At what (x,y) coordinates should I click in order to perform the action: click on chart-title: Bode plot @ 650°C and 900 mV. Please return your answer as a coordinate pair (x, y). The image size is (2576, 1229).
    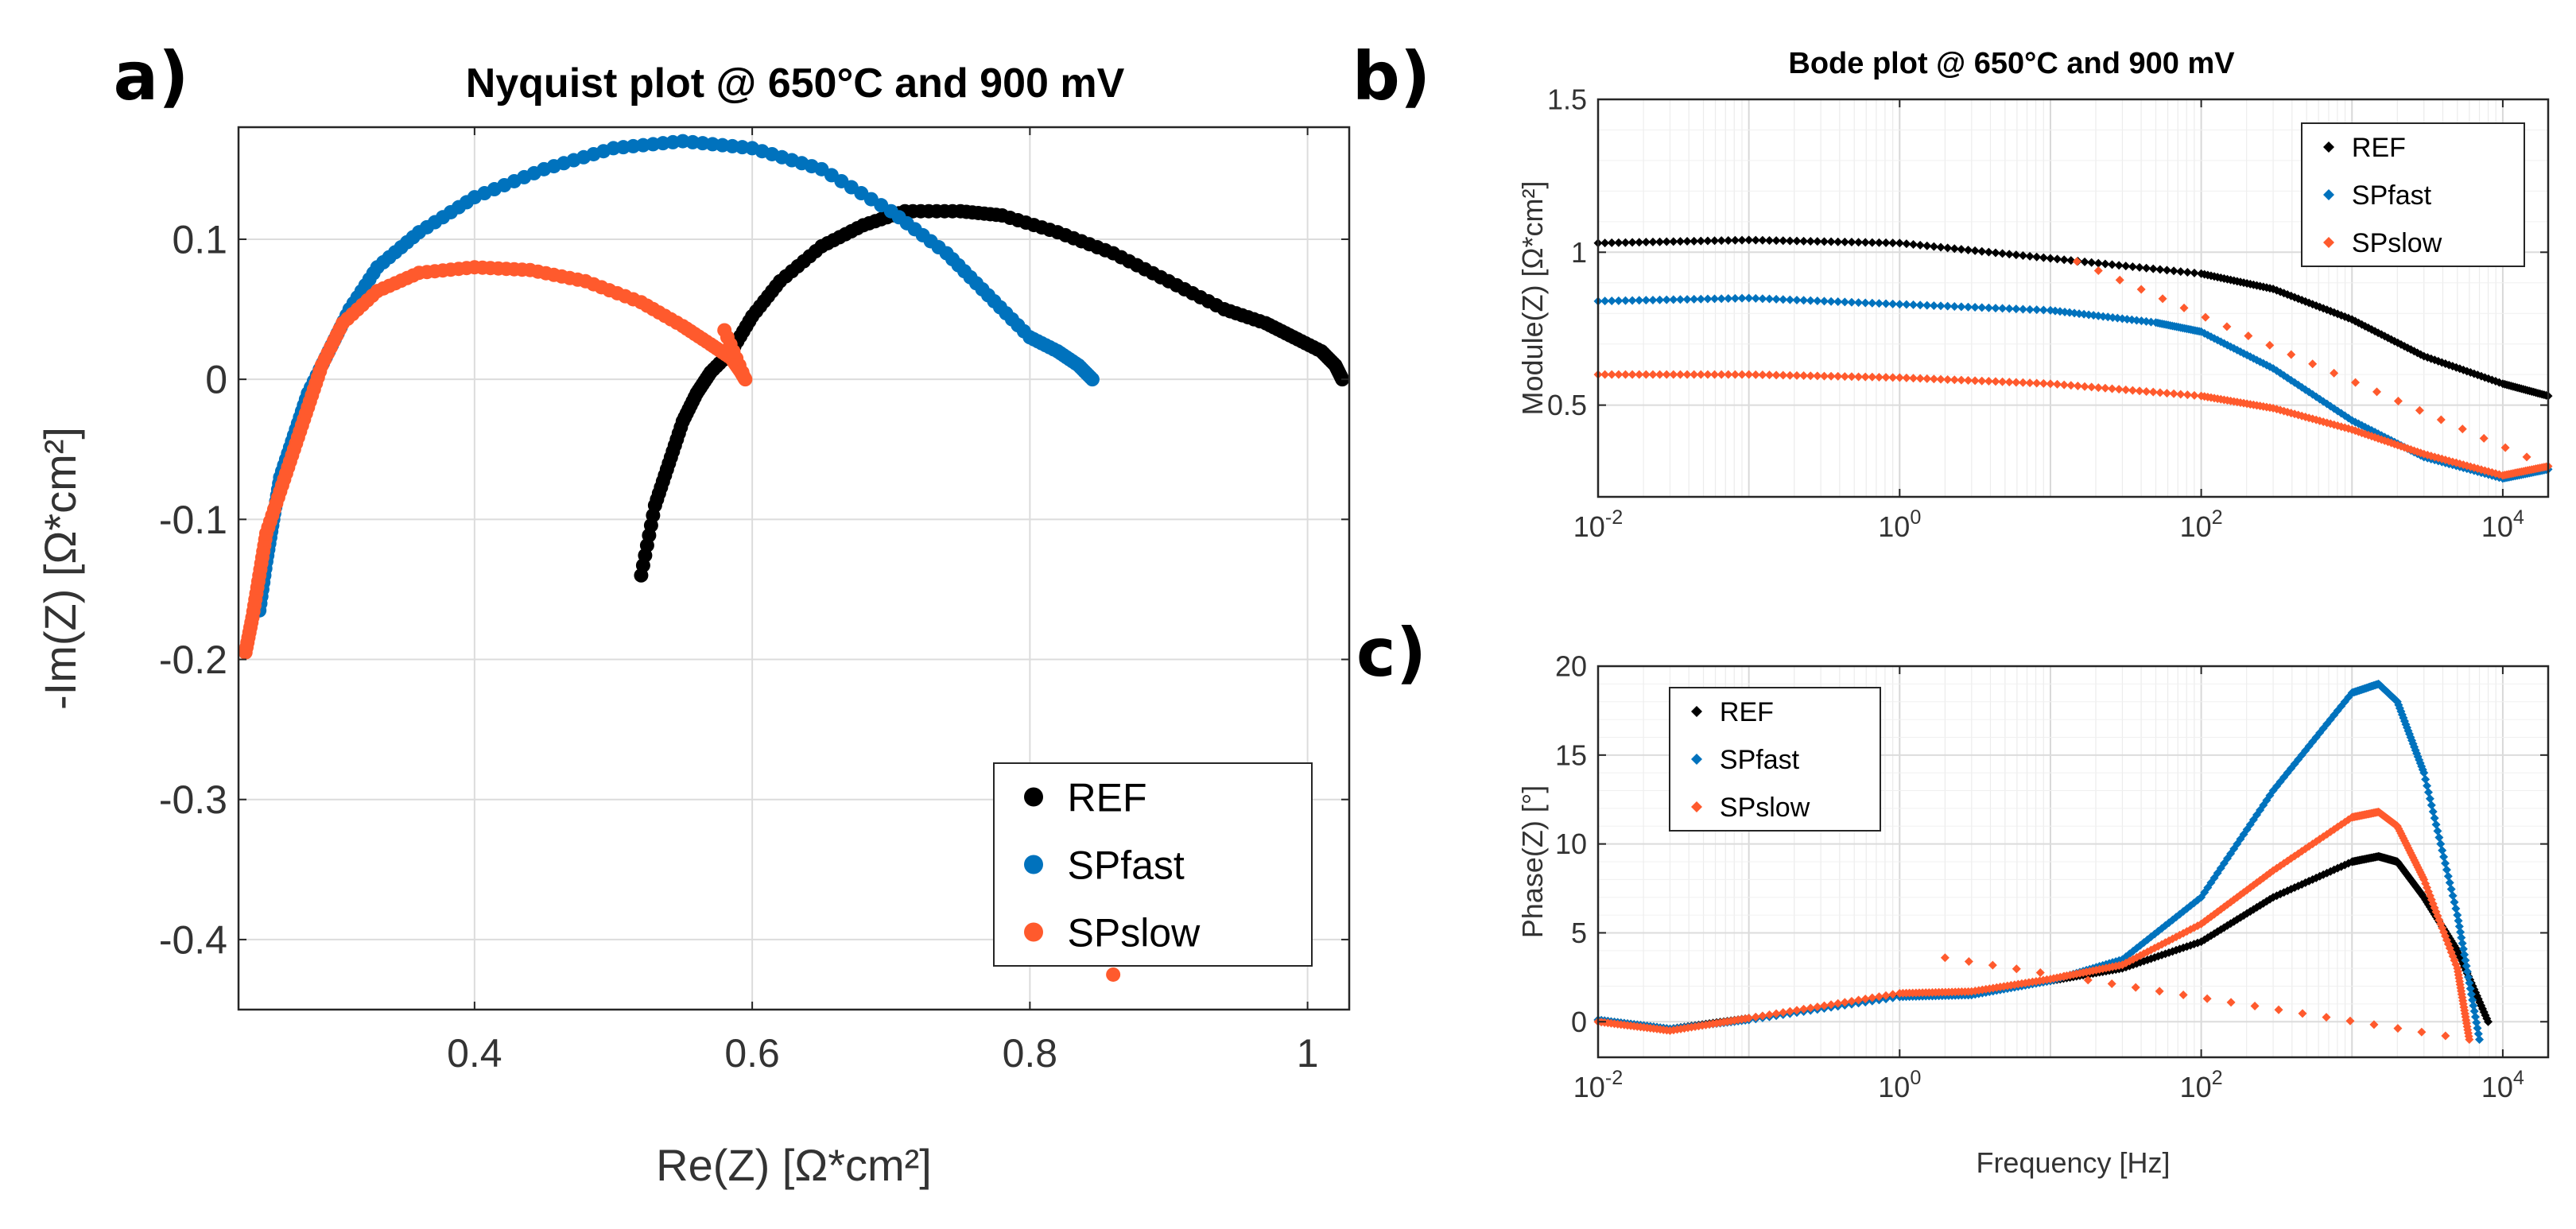
    Looking at the image, I should click on (2011, 63).